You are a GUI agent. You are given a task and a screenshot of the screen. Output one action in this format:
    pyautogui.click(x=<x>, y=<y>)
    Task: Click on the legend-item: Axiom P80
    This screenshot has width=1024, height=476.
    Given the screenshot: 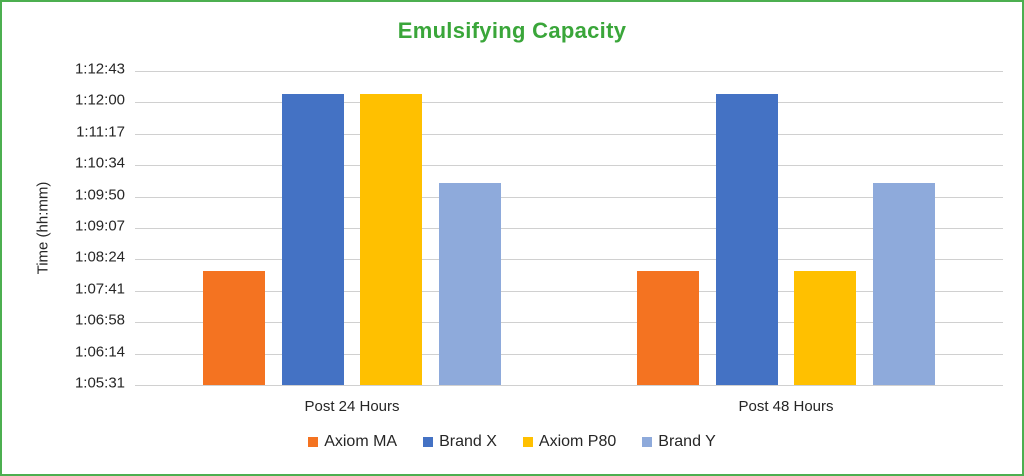 What is the action you would take?
    pyautogui.click(x=569, y=442)
    